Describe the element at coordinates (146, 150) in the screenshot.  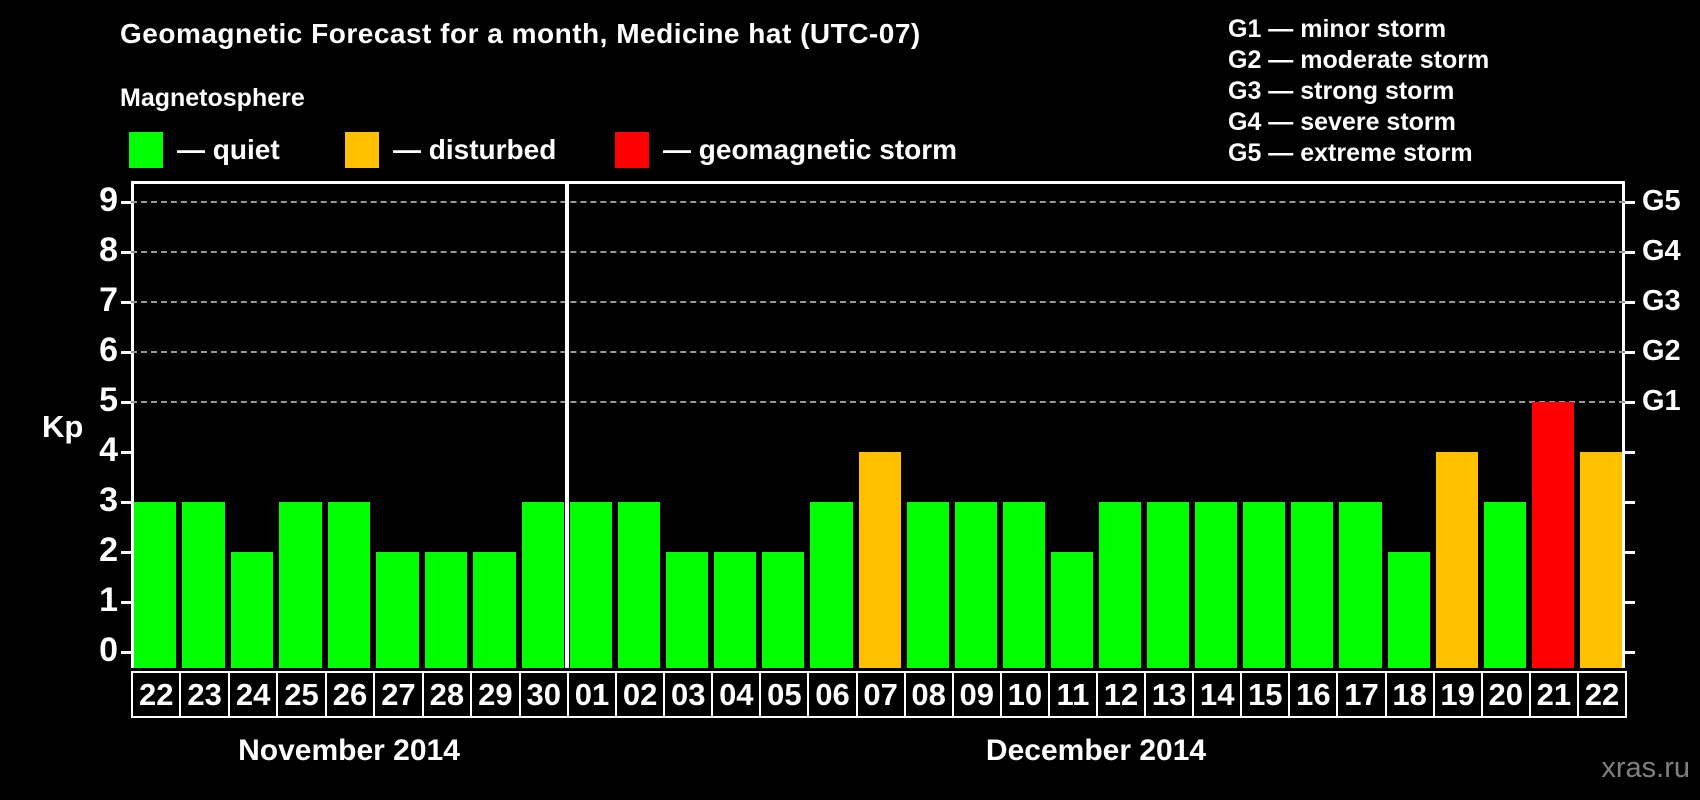
I see `quiet-swatch` at that location.